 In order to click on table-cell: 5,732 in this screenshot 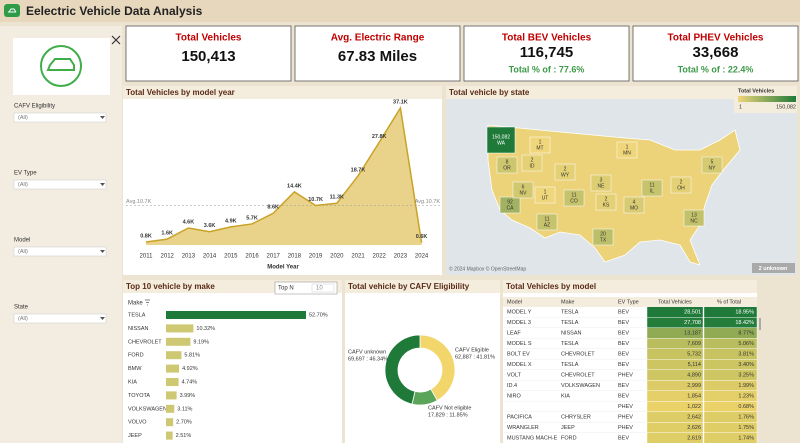, I will do `click(694, 354)`.